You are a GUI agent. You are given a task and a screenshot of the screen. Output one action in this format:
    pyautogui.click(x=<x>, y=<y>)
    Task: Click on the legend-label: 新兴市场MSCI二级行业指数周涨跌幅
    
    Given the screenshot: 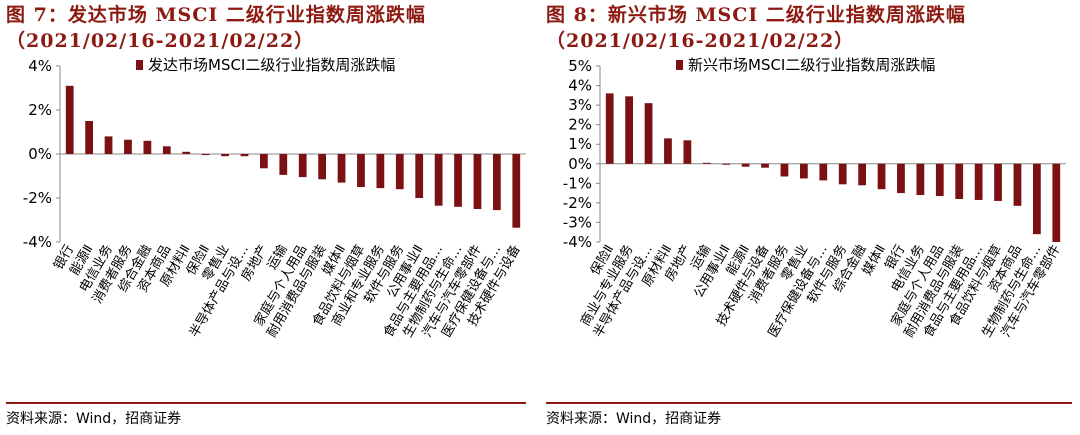 What is the action you would take?
    pyautogui.click(x=811, y=65)
    